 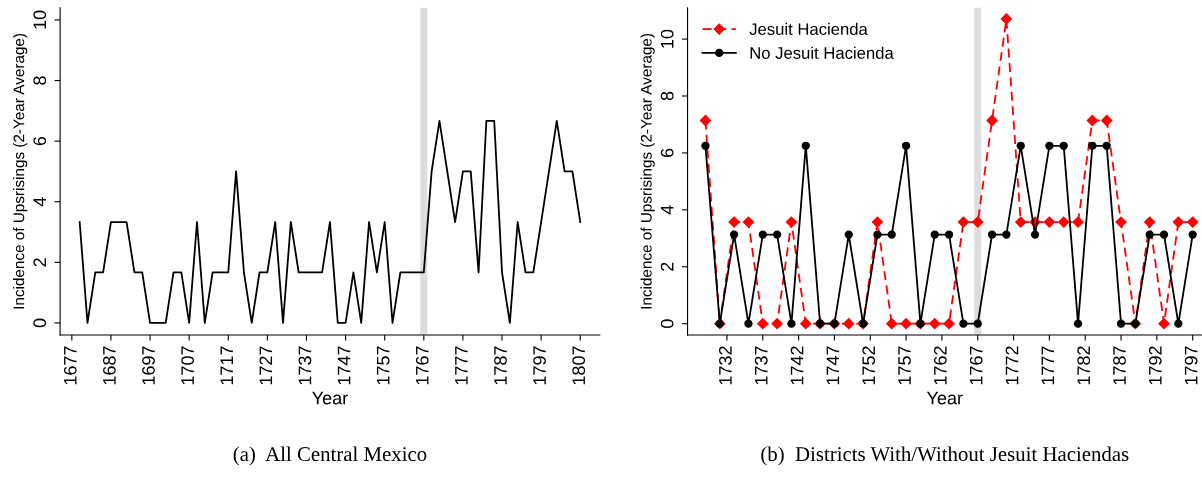 What do you see at coordinates (808, 29) in the screenshot?
I see `legend-label: Jesuit Hacienda` at bounding box center [808, 29].